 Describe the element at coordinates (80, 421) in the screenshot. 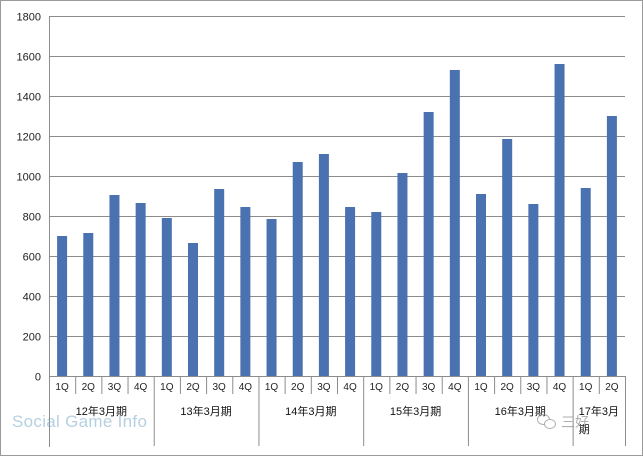

I see `watermark-text: Social Game Info` at that location.